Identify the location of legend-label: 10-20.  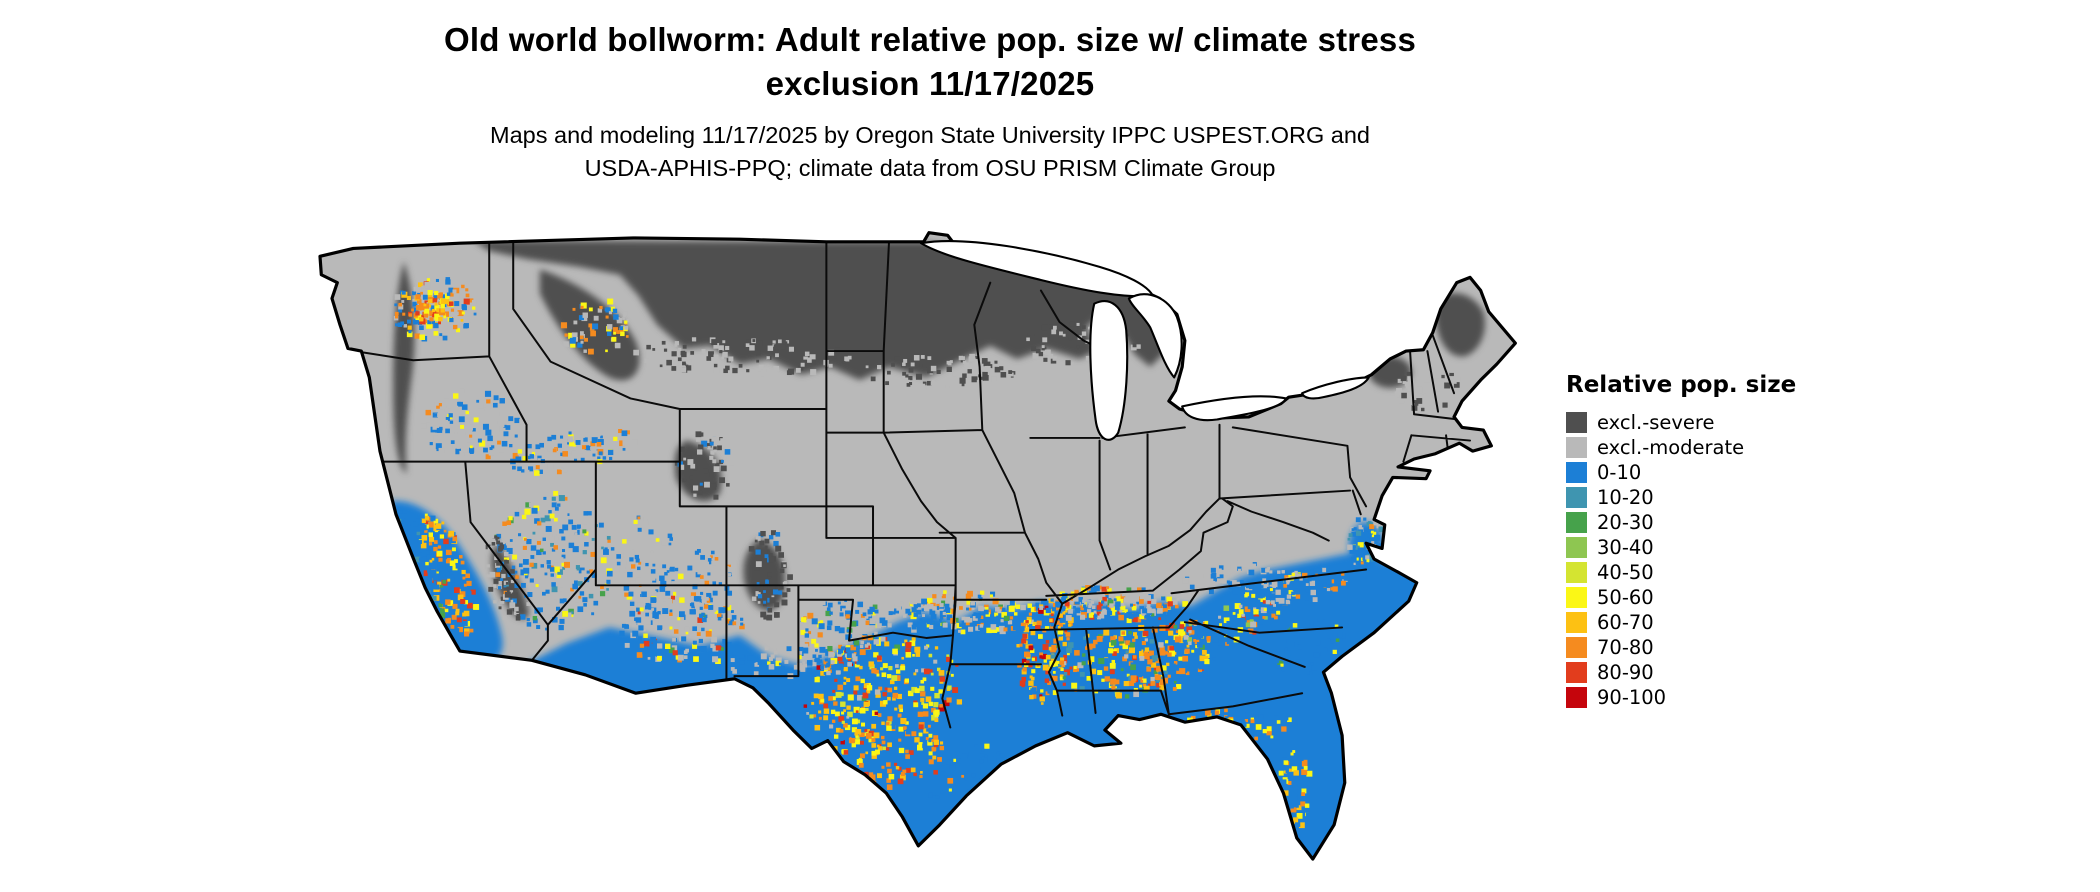
(1625, 497).